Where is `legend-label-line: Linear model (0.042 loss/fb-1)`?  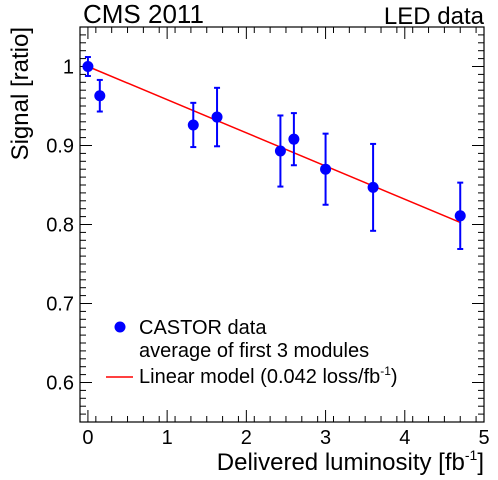 legend-label-line: Linear model (0.042 loss/fb-1) is located at coordinates (268, 376).